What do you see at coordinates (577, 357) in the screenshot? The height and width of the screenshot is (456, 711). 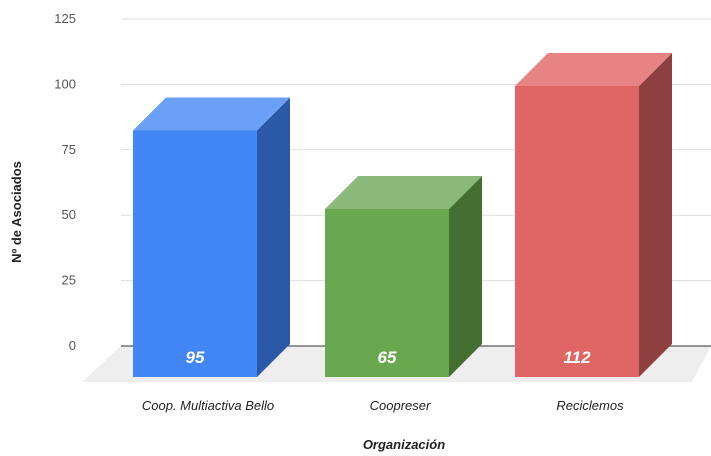 I see `bar-value-label: 112` at bounding box center [577, 357].